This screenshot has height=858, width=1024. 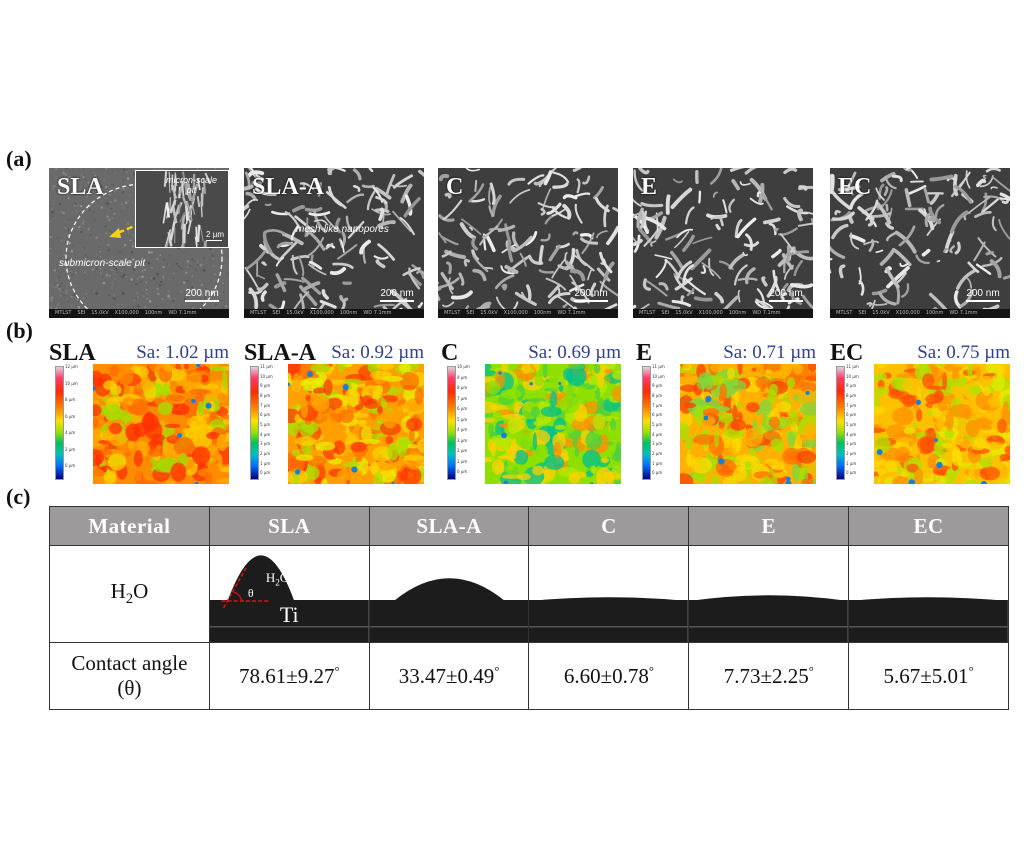 I want to click on droplet-image-e, so click(x=769, y=594).